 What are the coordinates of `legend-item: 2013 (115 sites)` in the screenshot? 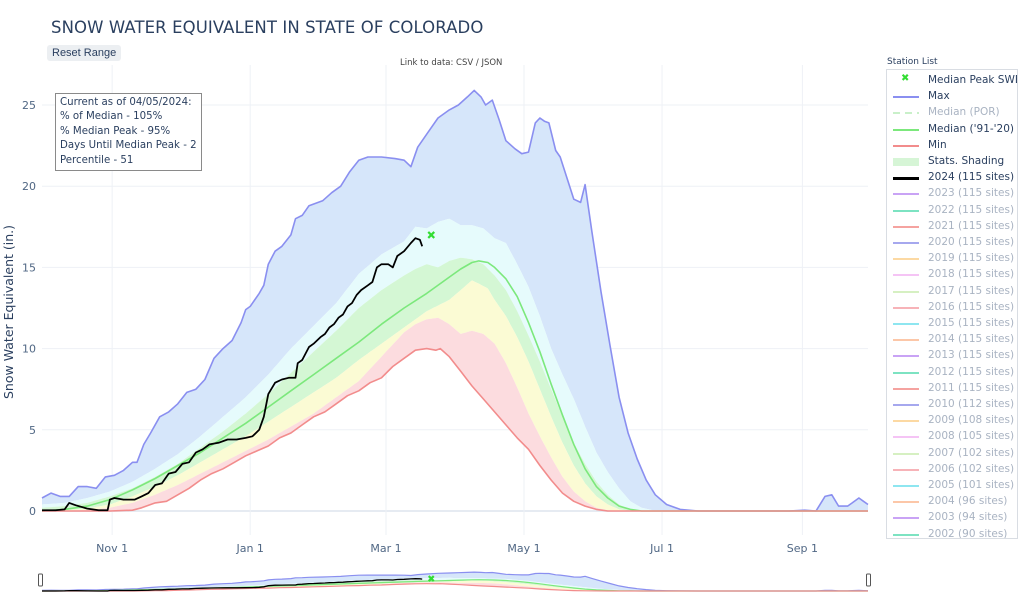 It's located at (952, 356).